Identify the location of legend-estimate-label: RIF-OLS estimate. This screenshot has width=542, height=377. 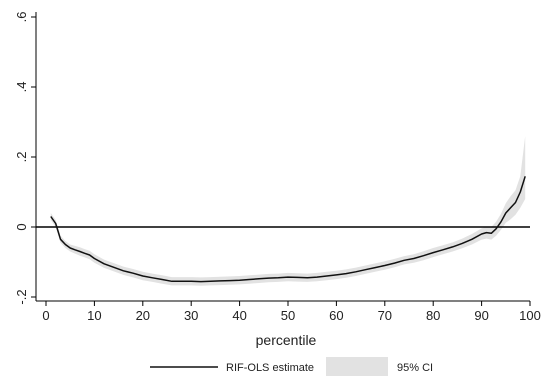
(270, 368).